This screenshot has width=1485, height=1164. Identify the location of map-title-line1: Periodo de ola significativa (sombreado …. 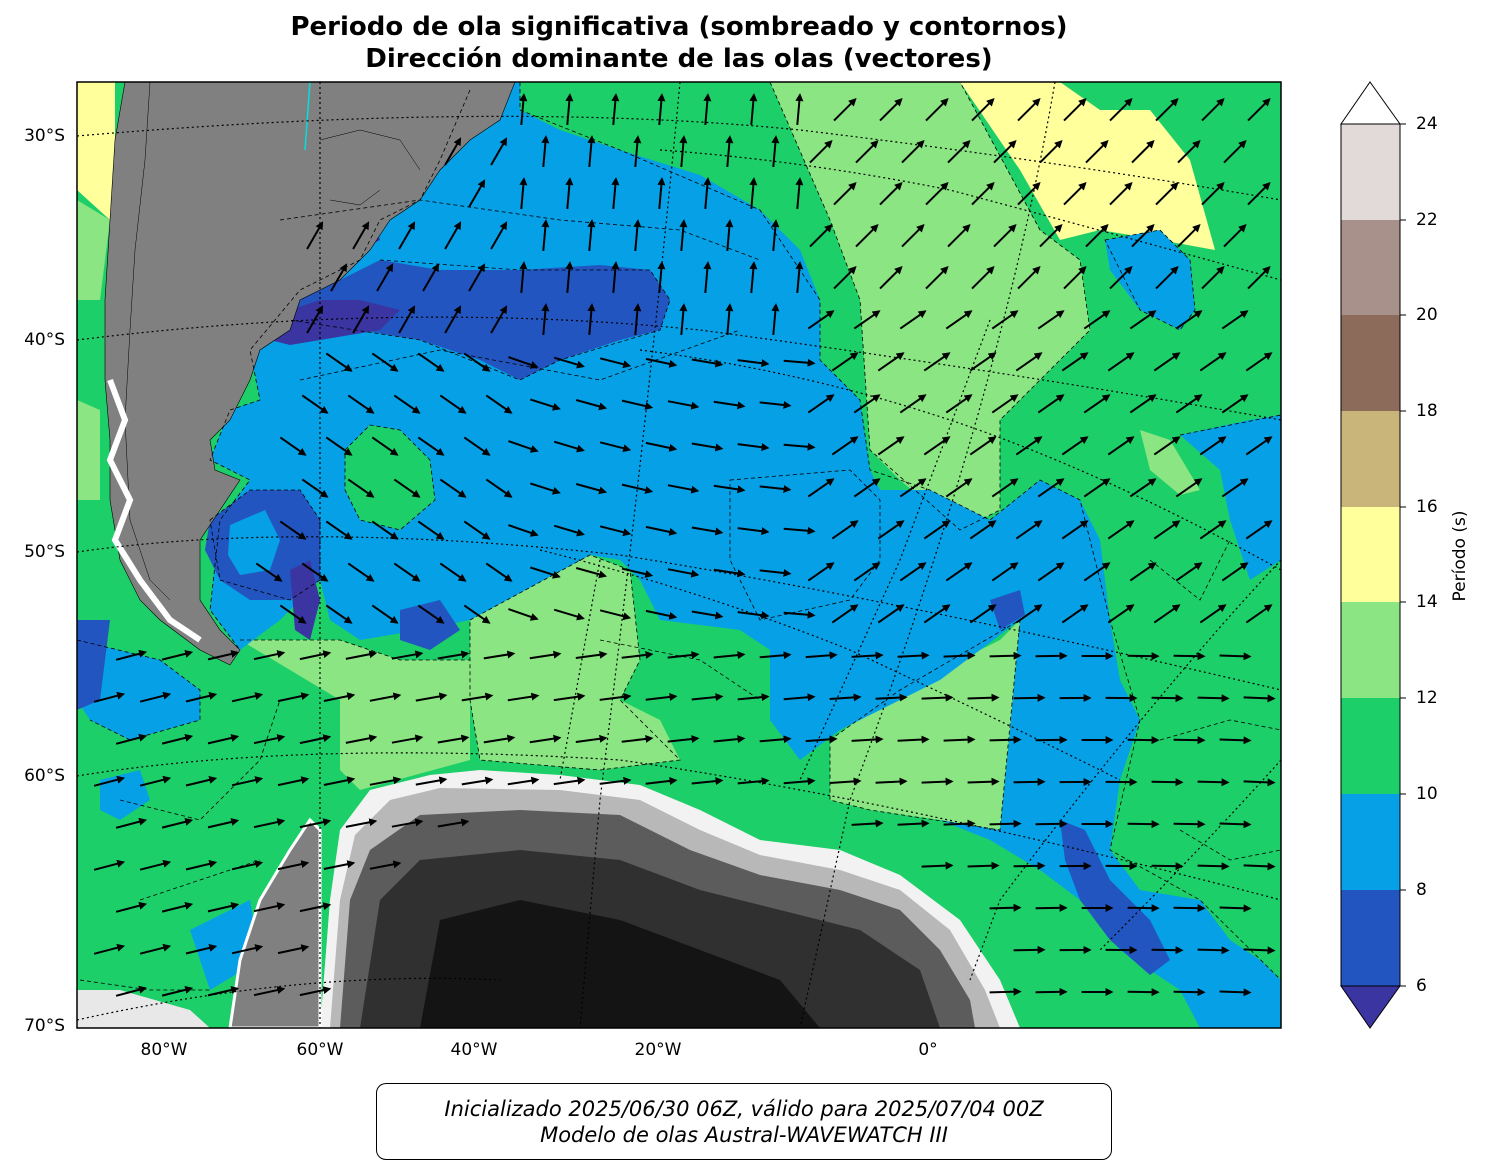
(679, 27).